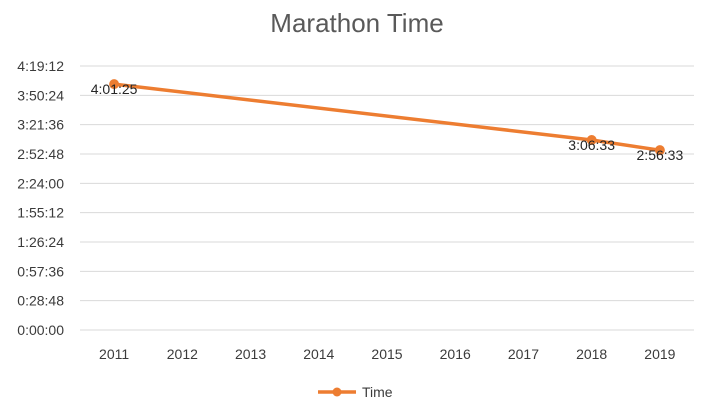 Image resolution: width=714 pixels, height=420 pixels. I want to click on data-label: 3:06:33, so click(591, 145).